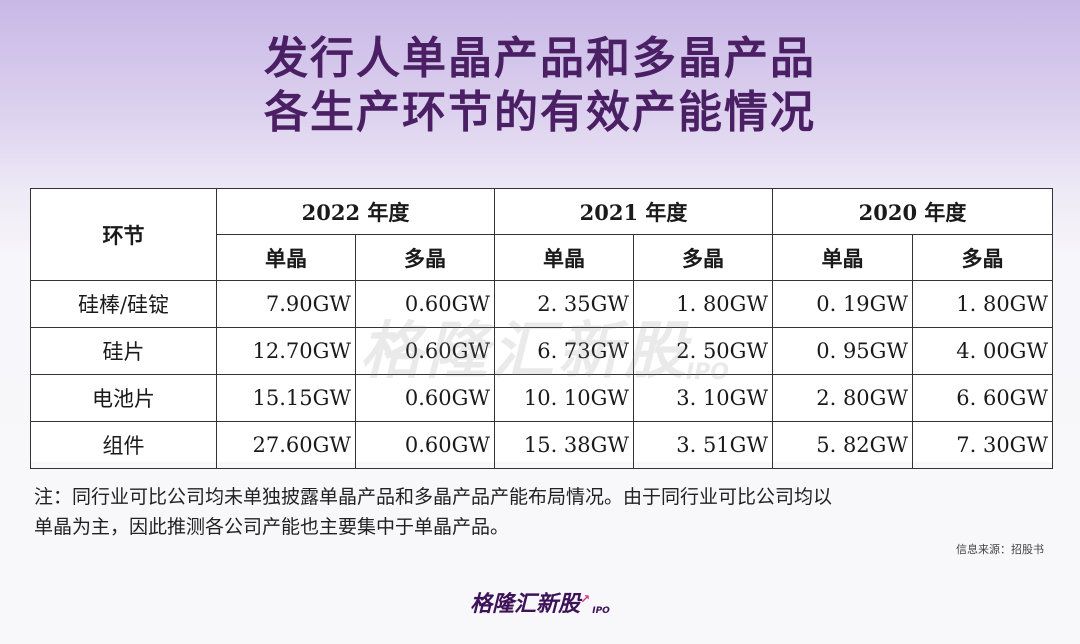  What do you see at coordinates (634, 211) in the screenshot?
I see `year-header-2021: 2021 年度` at bounding box center [634, 211].